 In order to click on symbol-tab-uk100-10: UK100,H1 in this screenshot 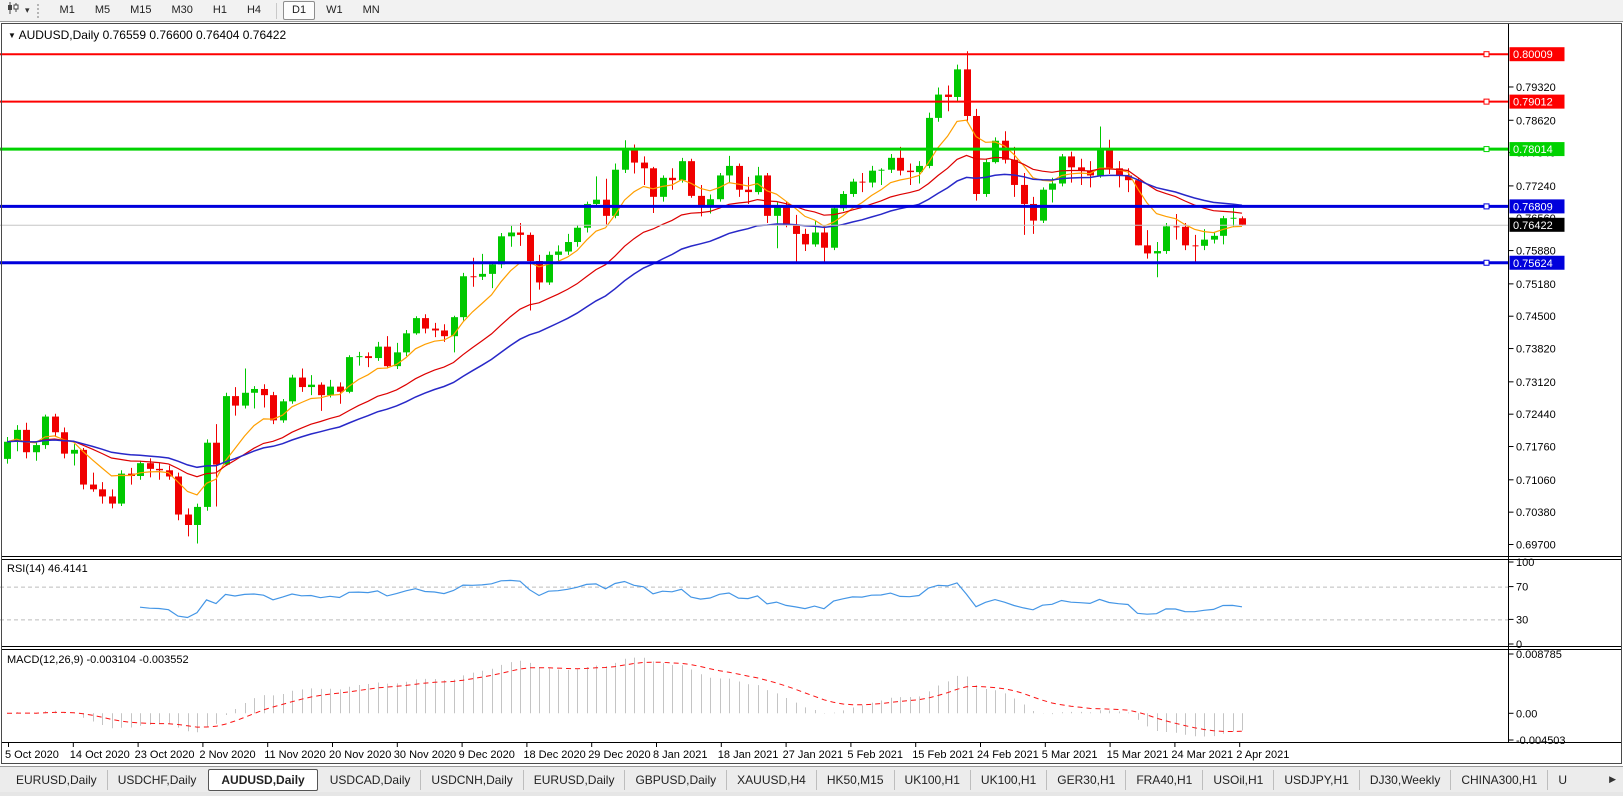, I will do `click(1007, 779)`.